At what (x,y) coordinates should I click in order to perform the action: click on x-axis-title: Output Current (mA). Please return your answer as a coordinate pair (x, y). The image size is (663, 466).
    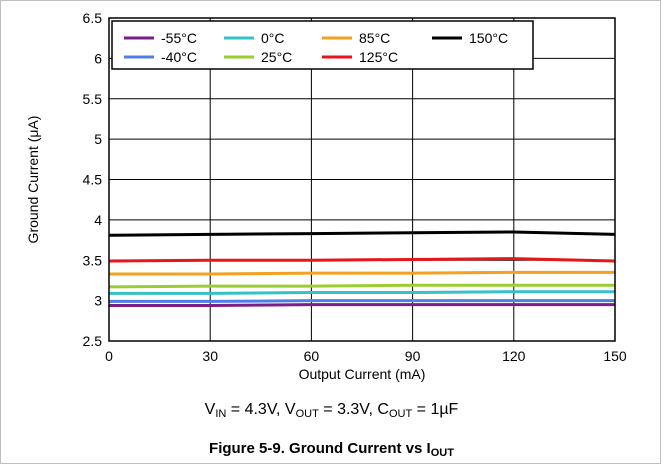
    Looking at the image, I should click on (362, 374).